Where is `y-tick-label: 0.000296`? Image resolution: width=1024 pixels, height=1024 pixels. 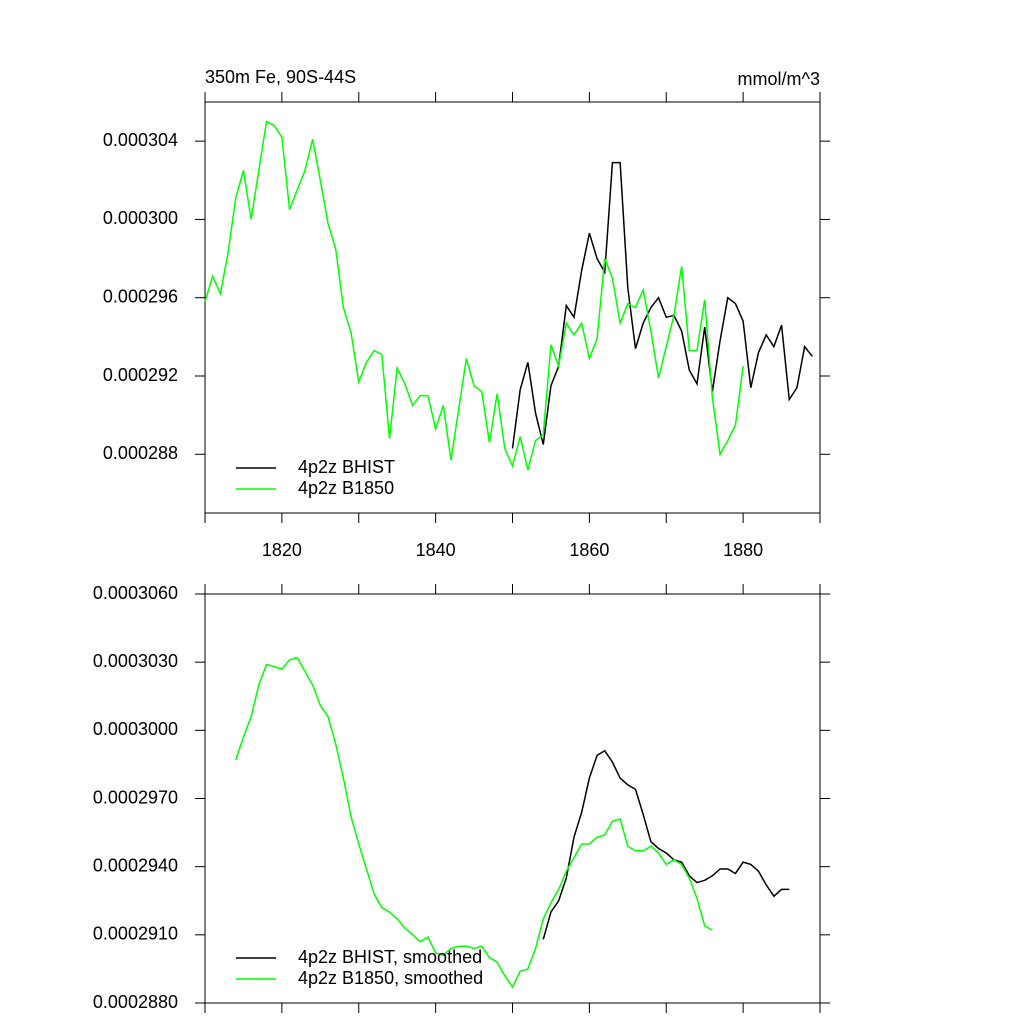
y-tick-label: 0.000296 is located at coordinates (140, 296).